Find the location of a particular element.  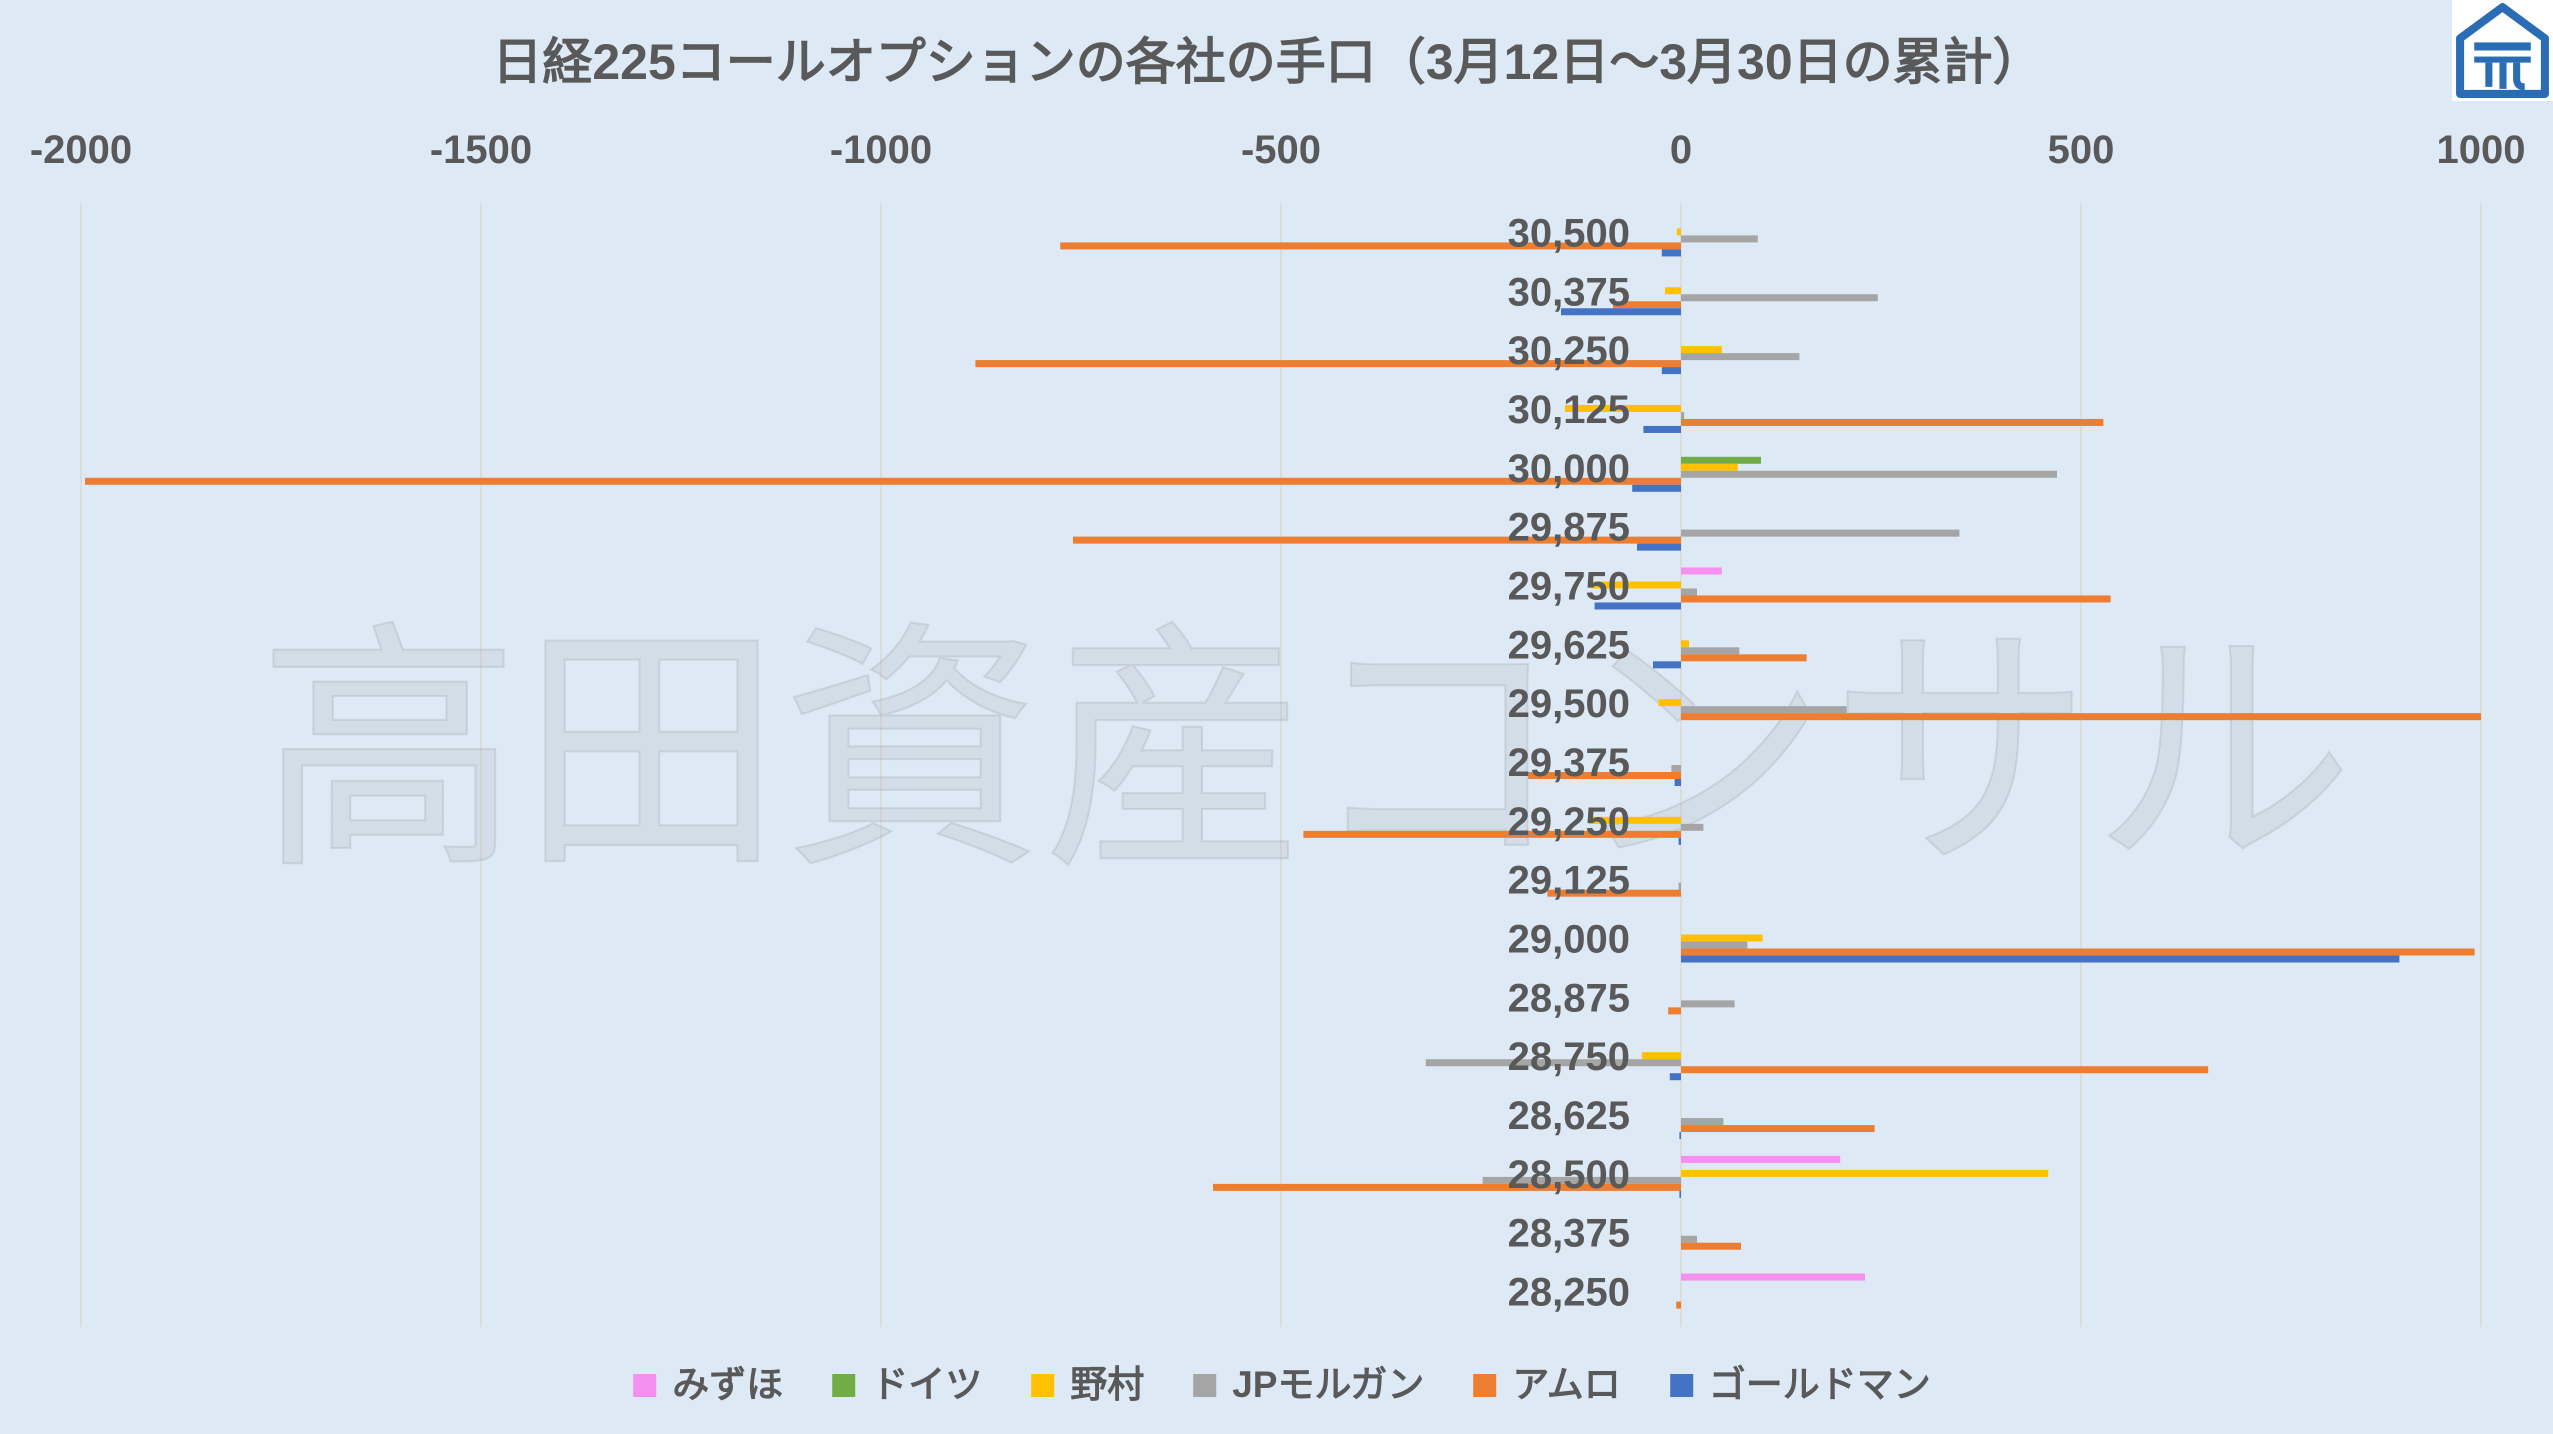

company-logo-icon is located at coordinates (2502, 50).